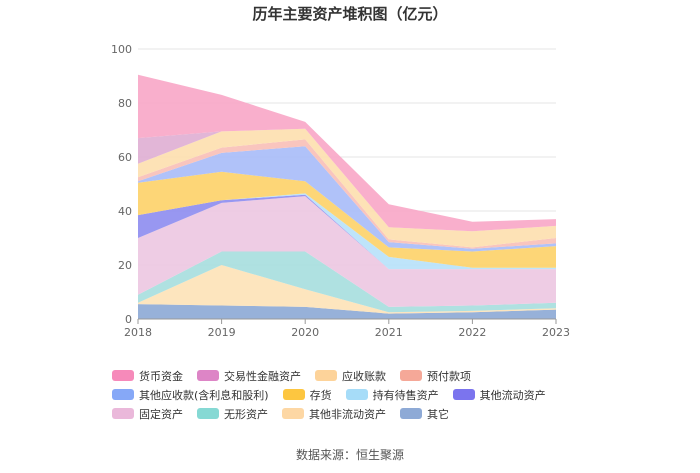 The width and height of the screenshot is (700, 473). Describe the element at coordinates (246, 414) in the screenshot. I see `legend-label: 无形资产` at that location.